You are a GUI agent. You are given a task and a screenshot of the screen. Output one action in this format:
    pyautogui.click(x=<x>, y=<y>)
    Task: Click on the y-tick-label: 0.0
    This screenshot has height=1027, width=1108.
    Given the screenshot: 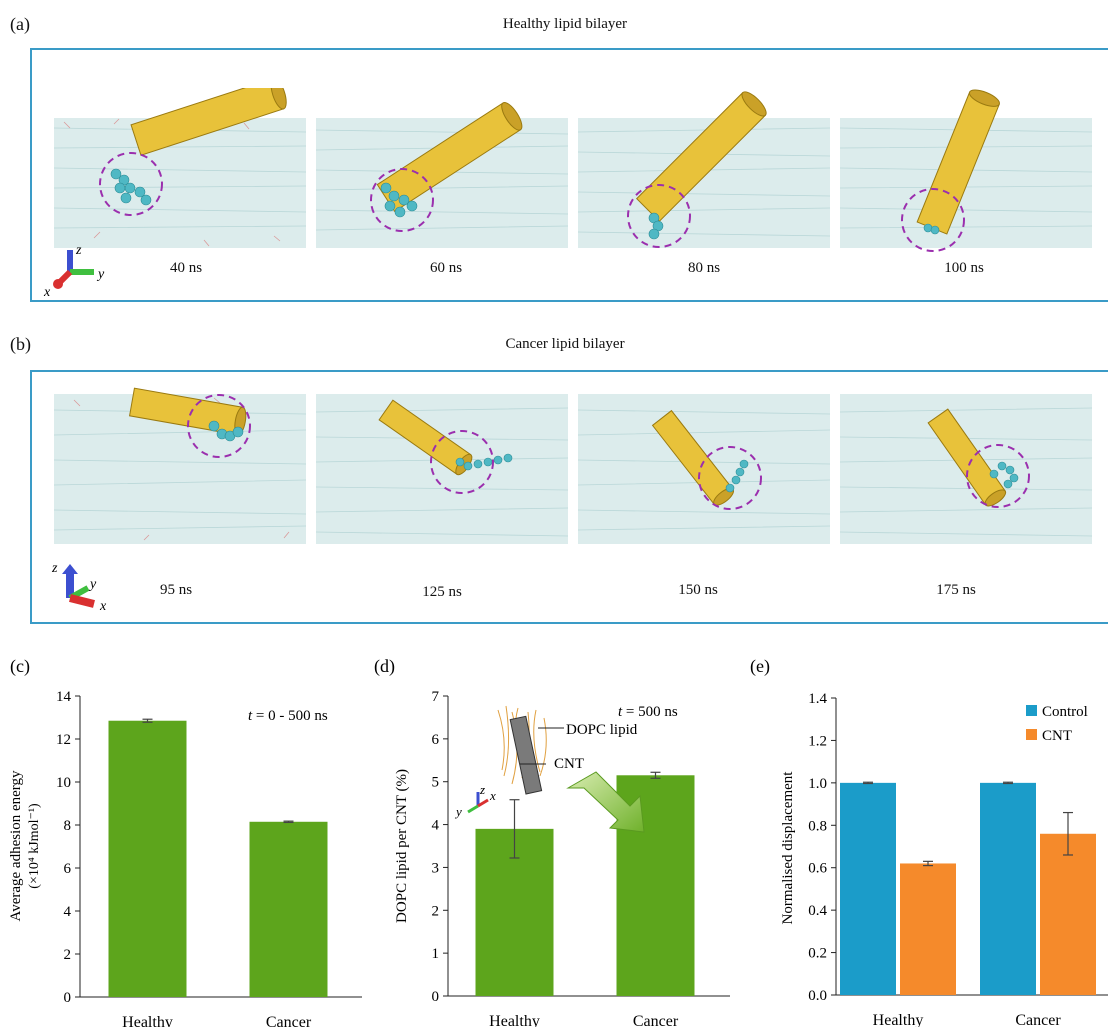 What is the action you would take?
    pyautogui.click(x=817, y=996)
    